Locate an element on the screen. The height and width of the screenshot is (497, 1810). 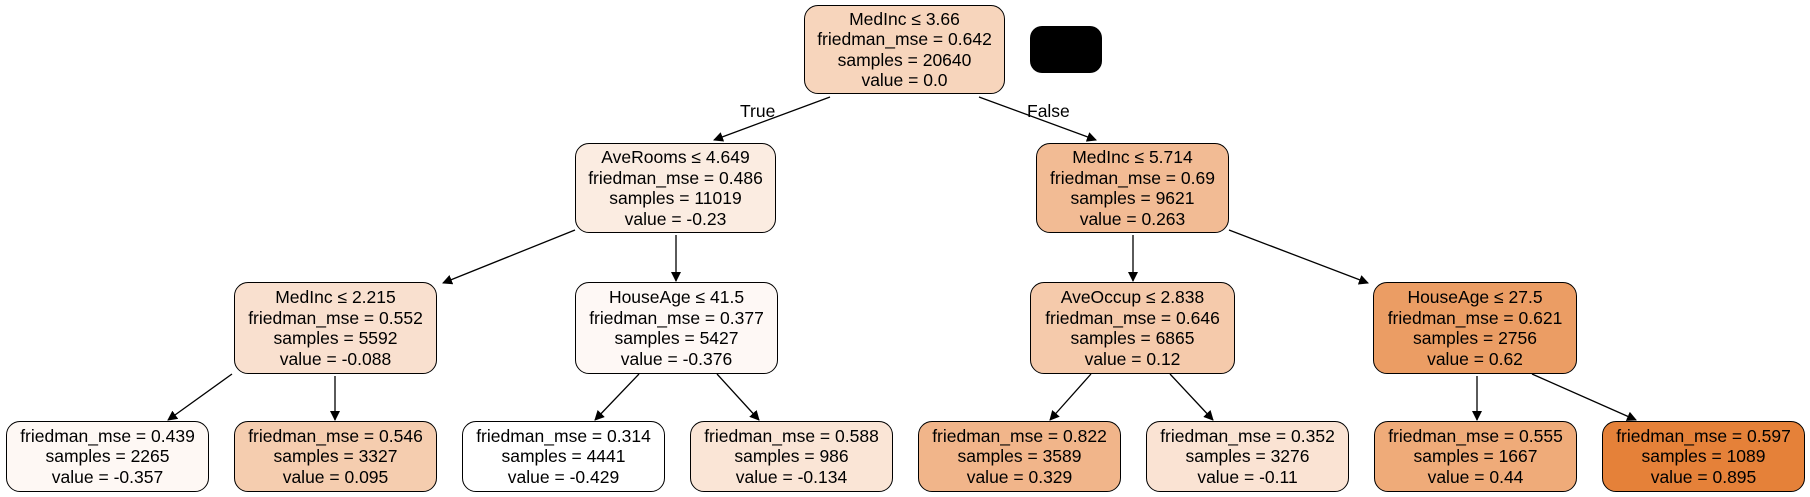
node-line: friedman_mse = 0.597 is located at coordinates (1703, 435).